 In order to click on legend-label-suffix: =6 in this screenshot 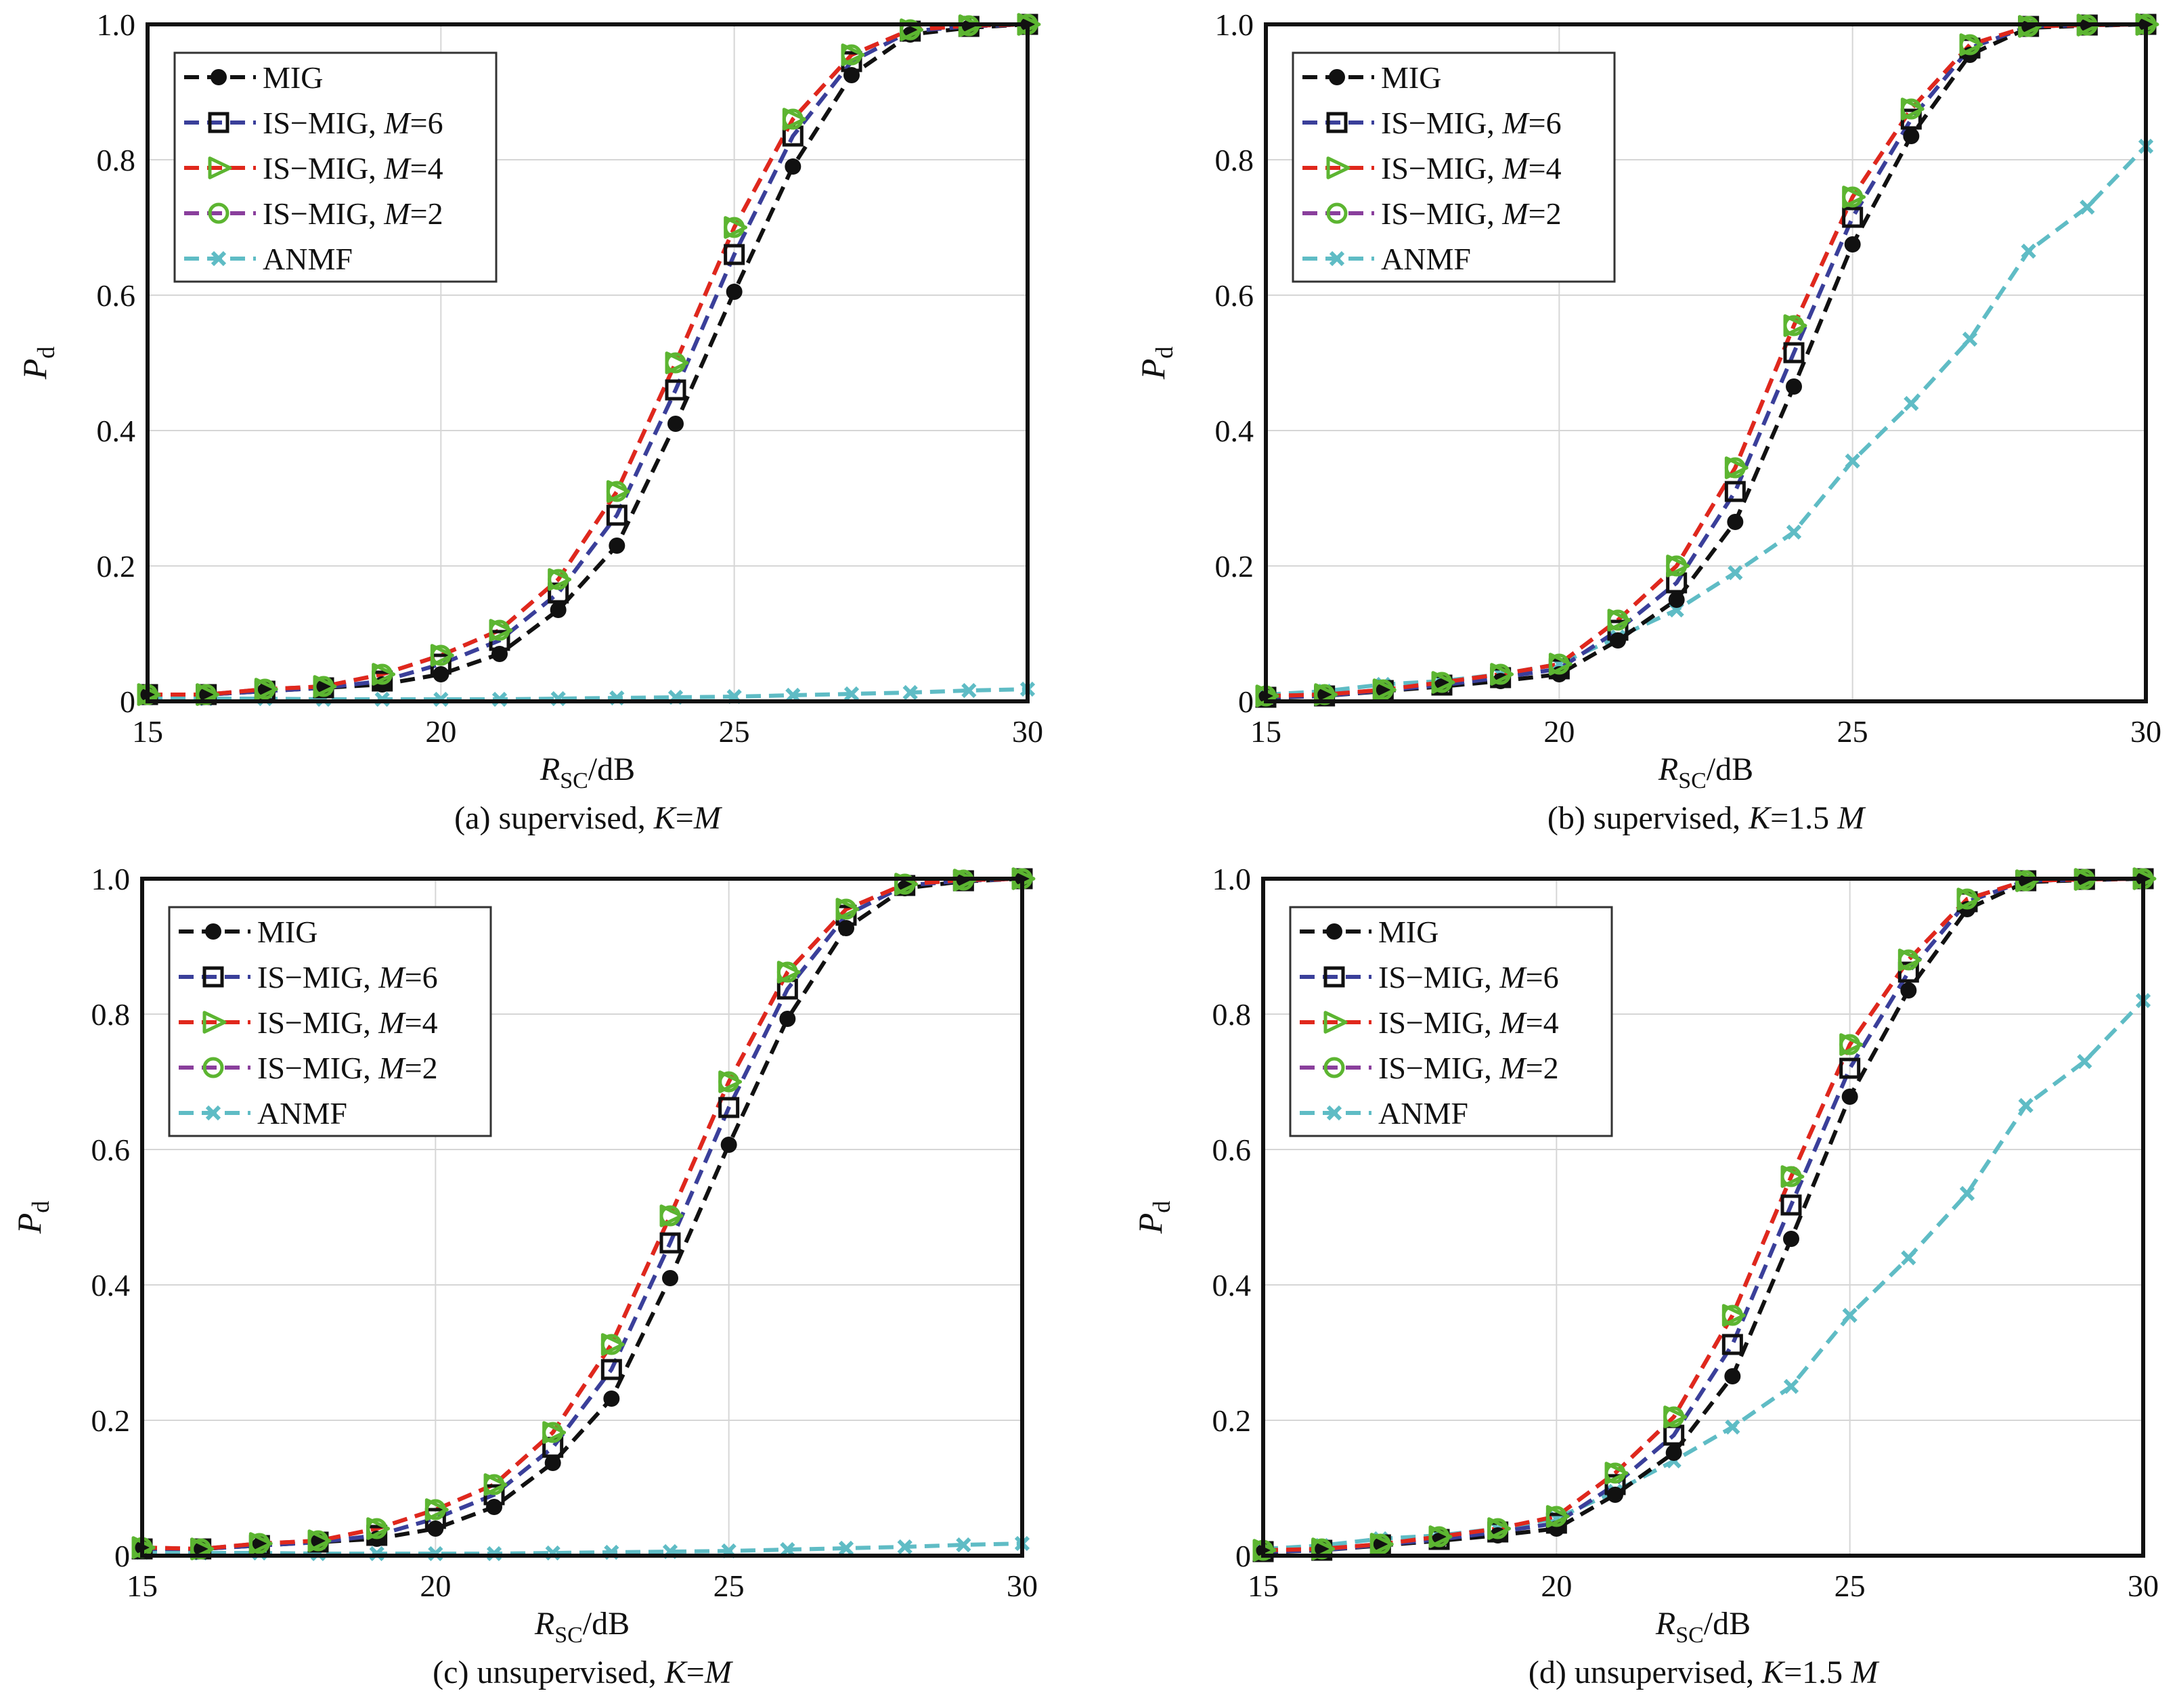, I will do `click(421, 977)`.